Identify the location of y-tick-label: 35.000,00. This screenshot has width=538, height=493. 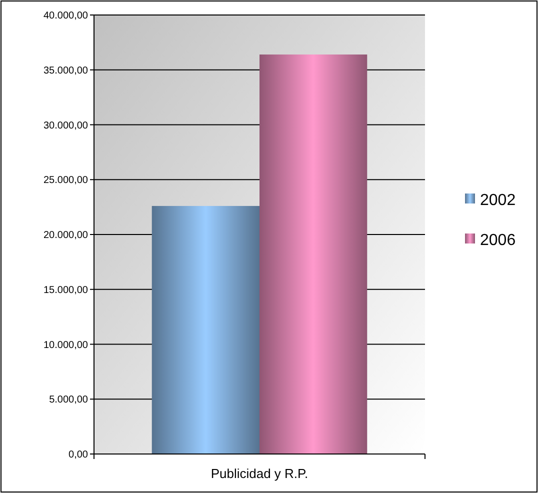
(66, 70).